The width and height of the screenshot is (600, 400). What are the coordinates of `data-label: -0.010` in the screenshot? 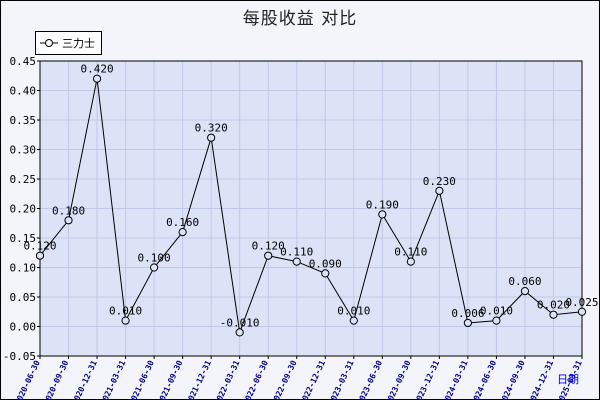 It's located at (240, 322).